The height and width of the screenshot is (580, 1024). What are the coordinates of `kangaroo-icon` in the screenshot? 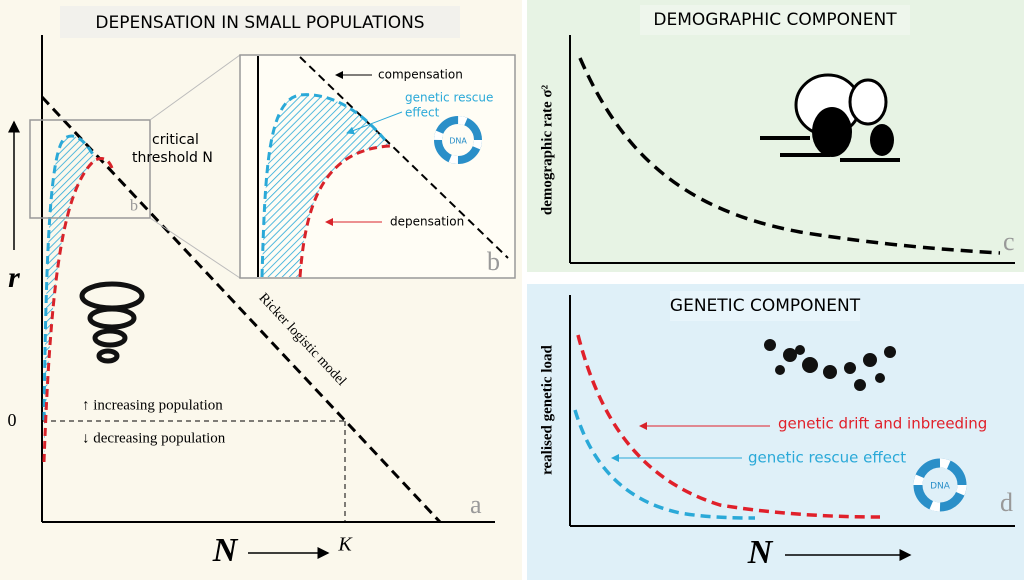 It's located at (830, 117).